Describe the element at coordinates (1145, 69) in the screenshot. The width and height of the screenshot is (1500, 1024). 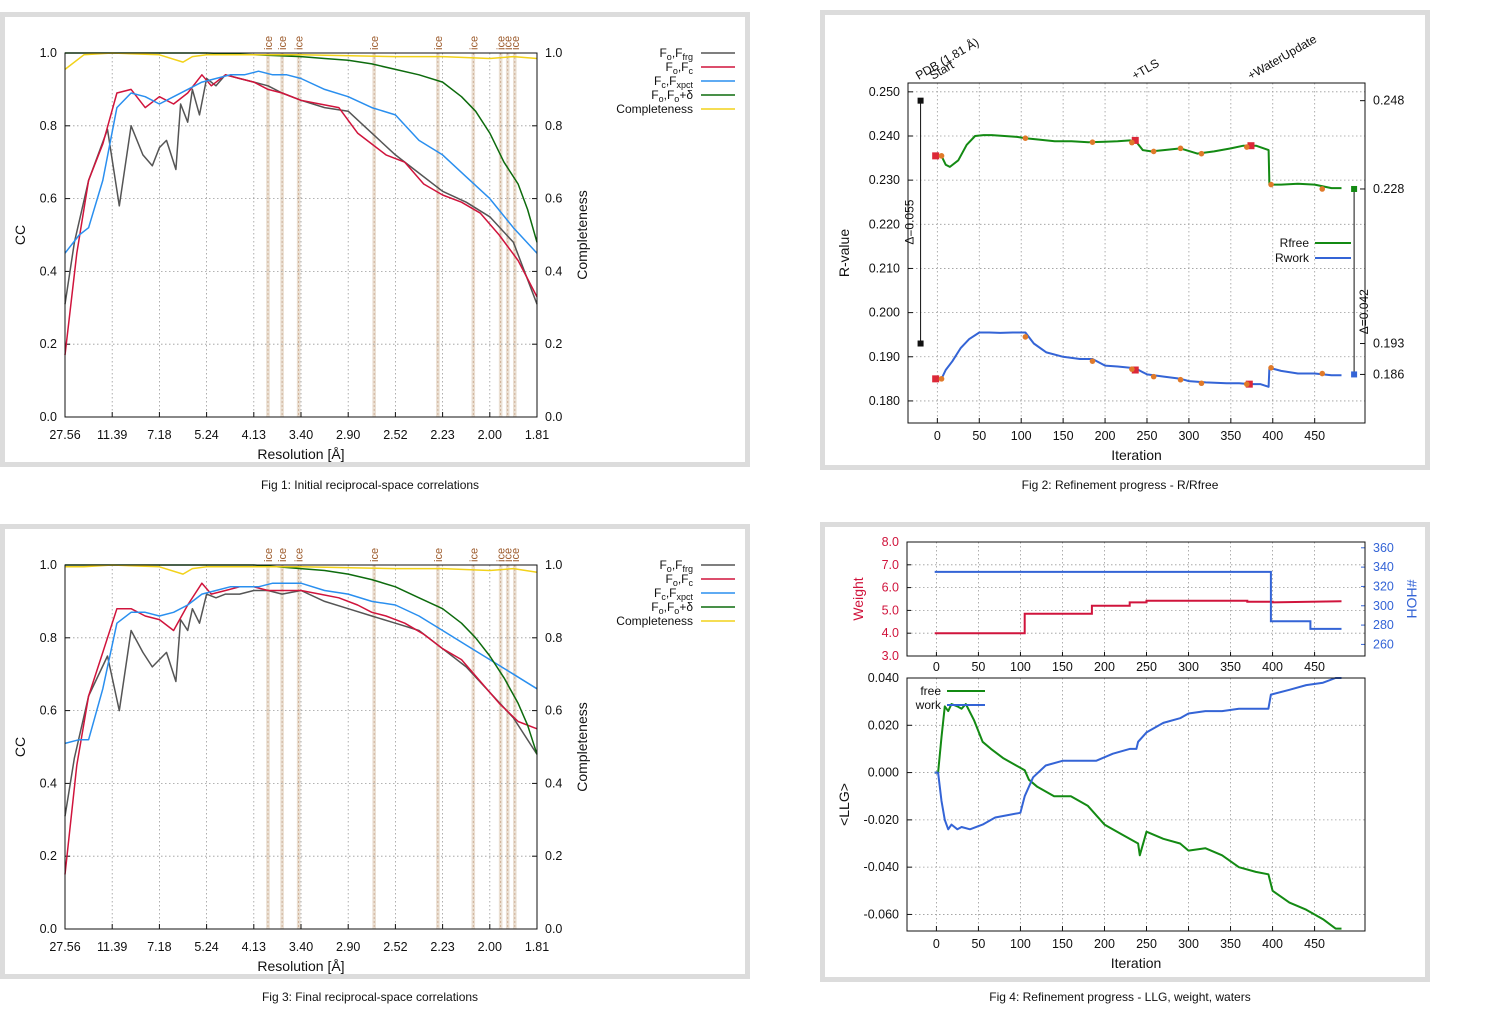
I see `stage-annotation: +TLS` at that location.